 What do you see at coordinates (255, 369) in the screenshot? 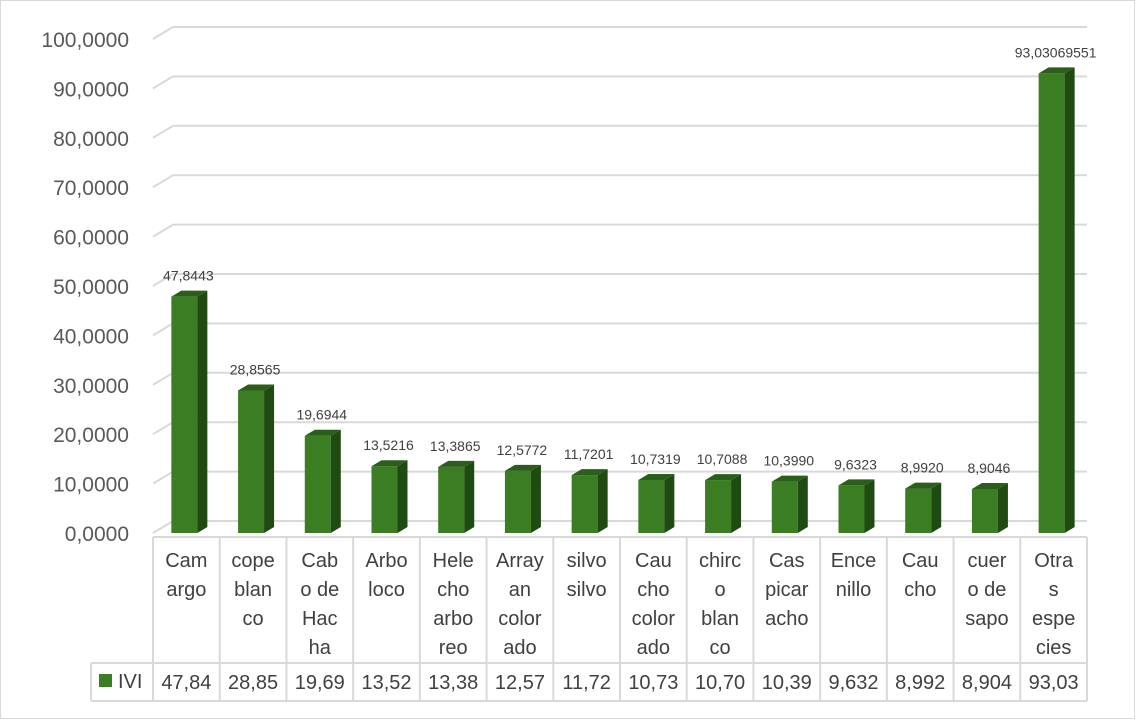
I see `data-label: 28,8565` at bounding box center [255, 369].